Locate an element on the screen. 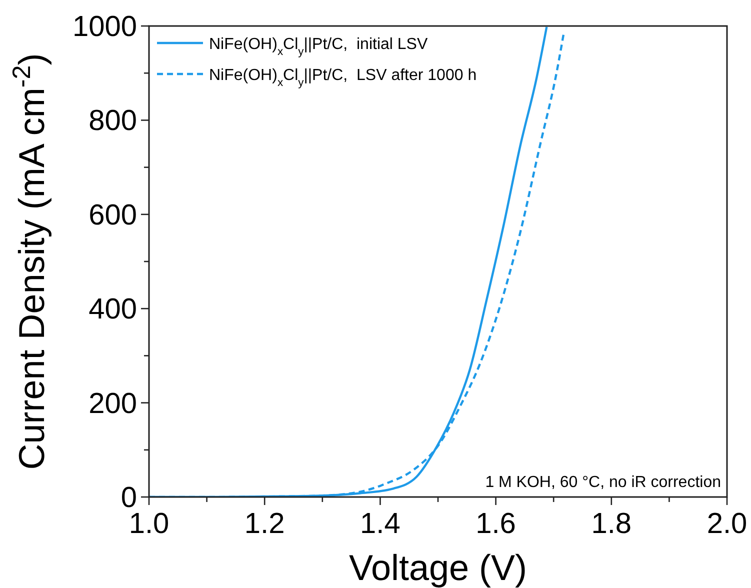 Image resolution: width=751 pixels, height=588 pixels. legend-label: NiFe(OH)$_{x}$Cl$_{y}$||Pt/C, LSV after 1000 h is located at coordinates (343, 78).